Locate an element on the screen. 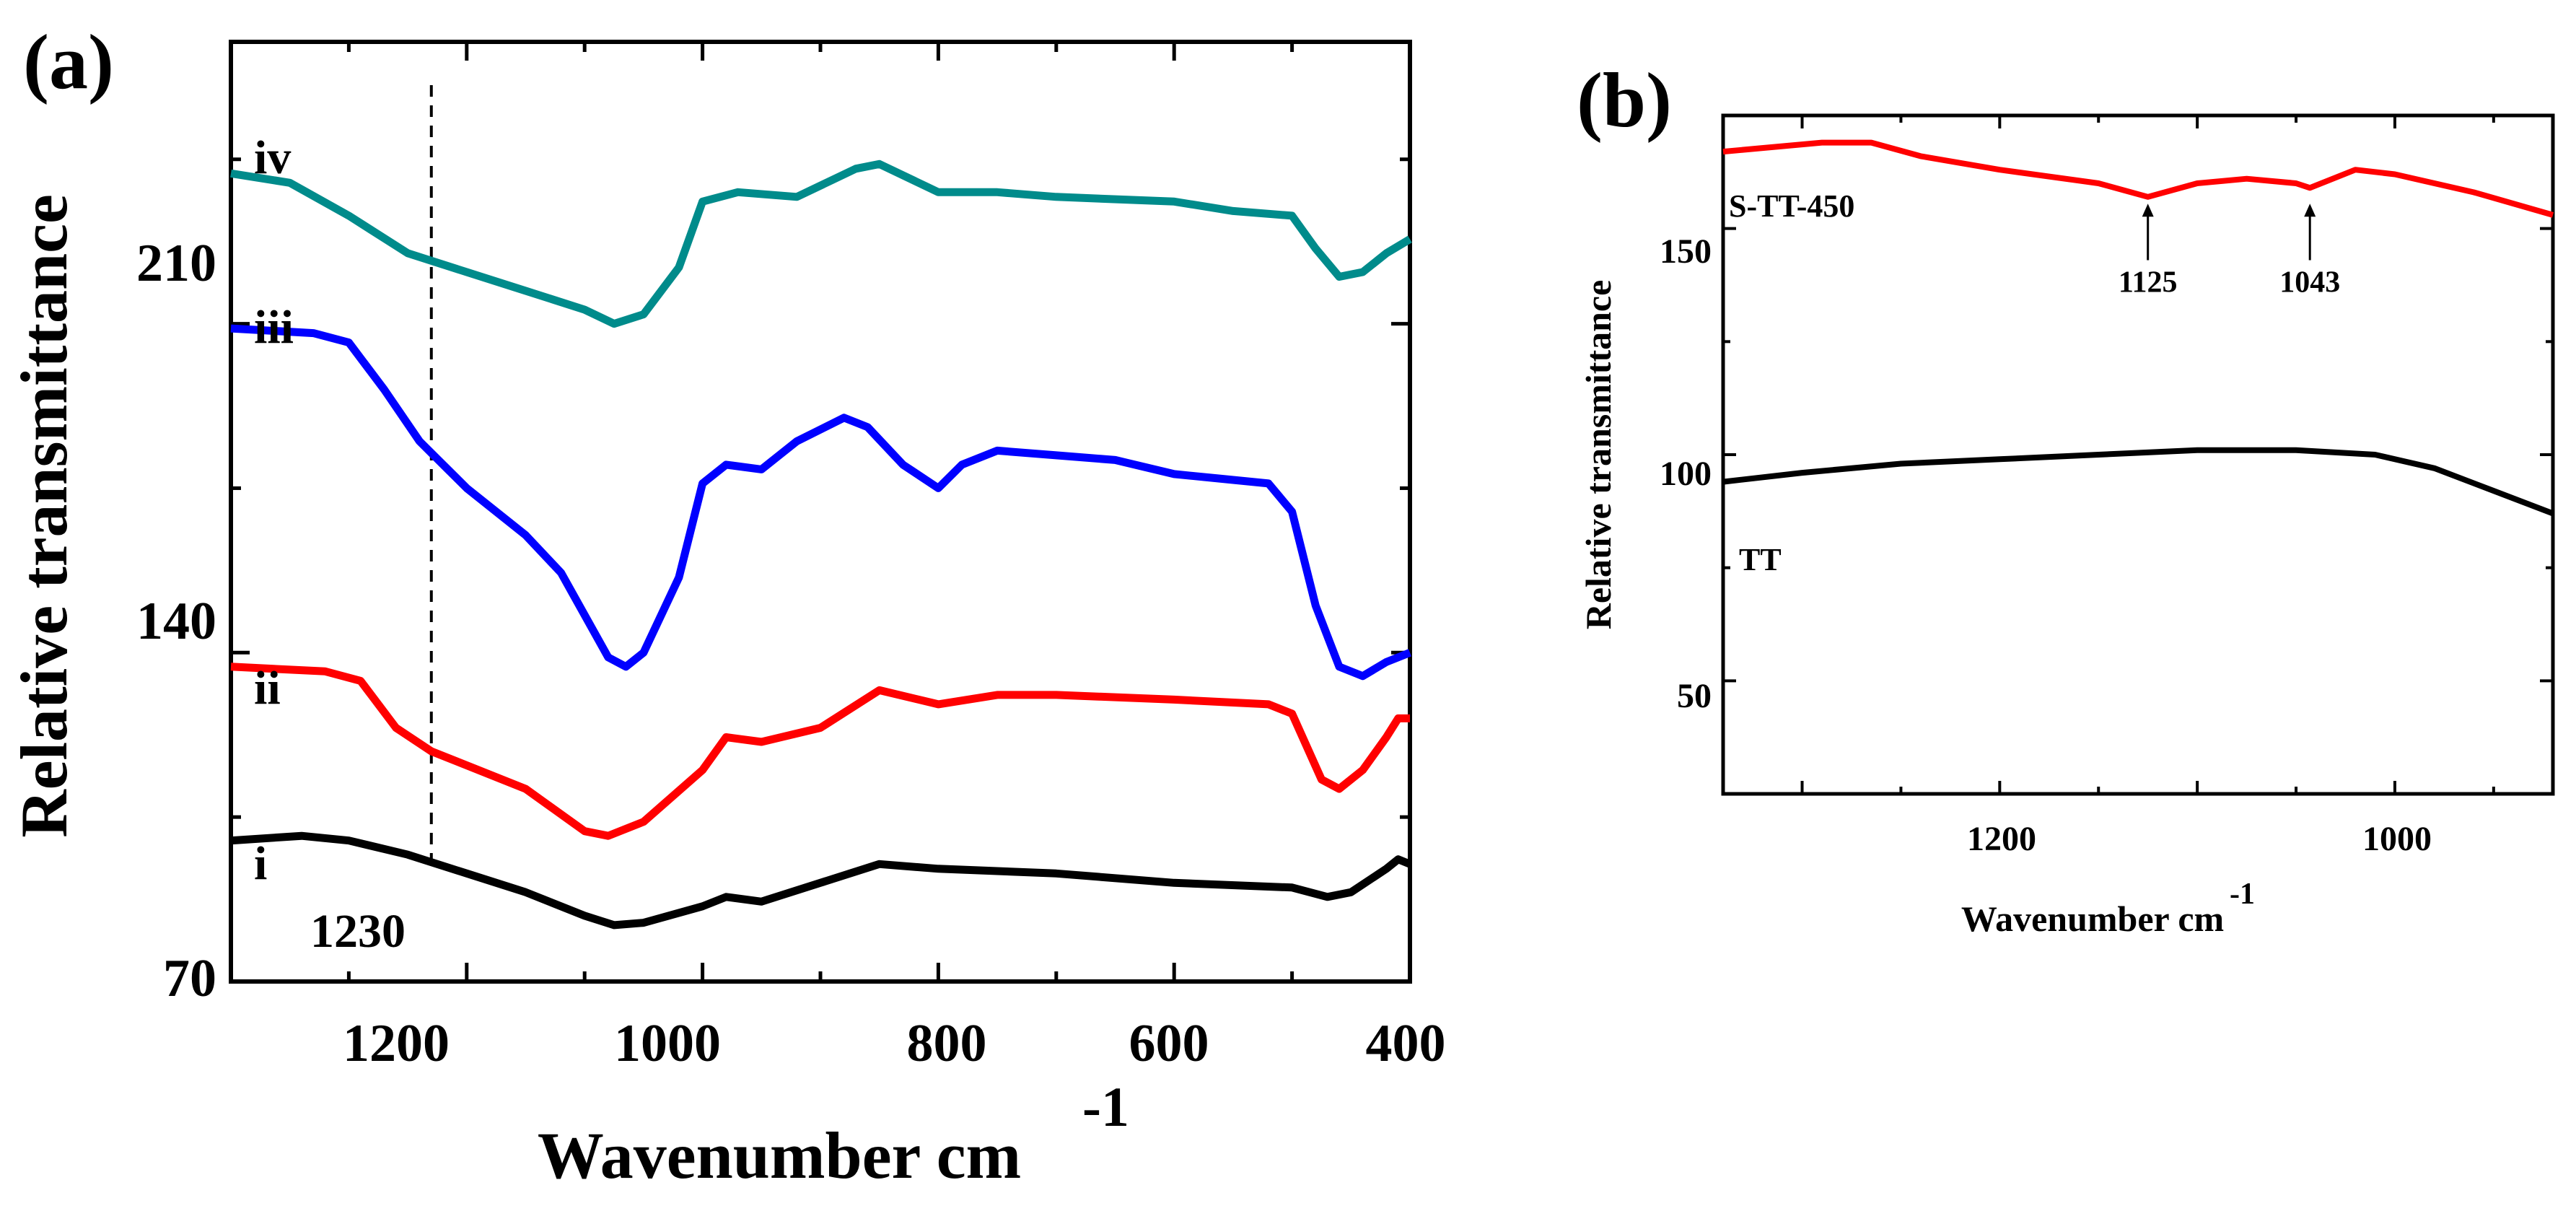 The width and height of the screenshot is (2576, 1211). annotation-1043-arrowhead is located at coordinates (2310, 211).